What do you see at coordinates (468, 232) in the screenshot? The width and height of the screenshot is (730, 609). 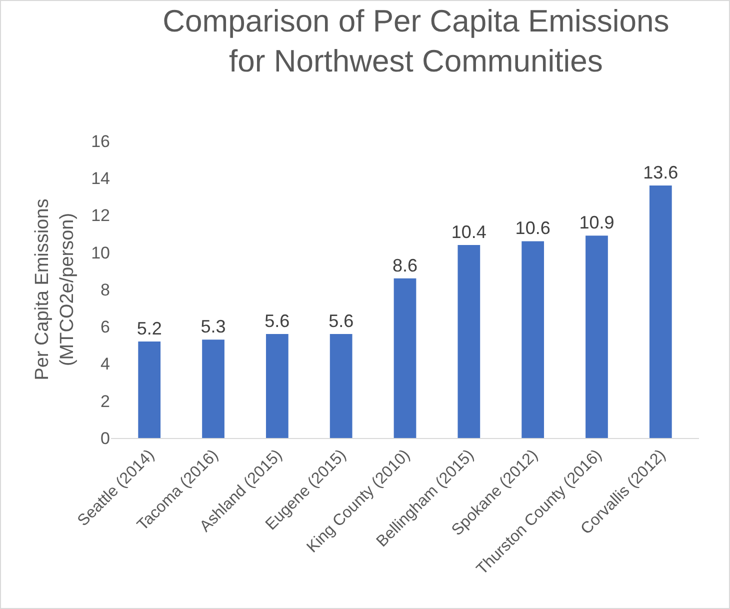 I see `data-label: 10.4` at bounding box center [468, 232].